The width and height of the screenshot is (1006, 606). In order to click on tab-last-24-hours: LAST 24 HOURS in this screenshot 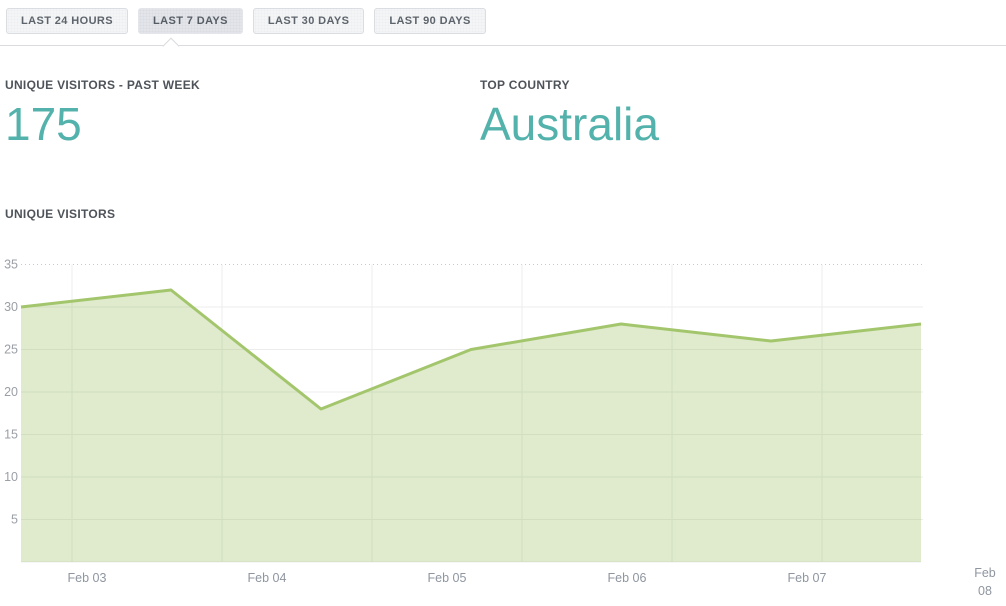, I will do `click(67, 21)`.